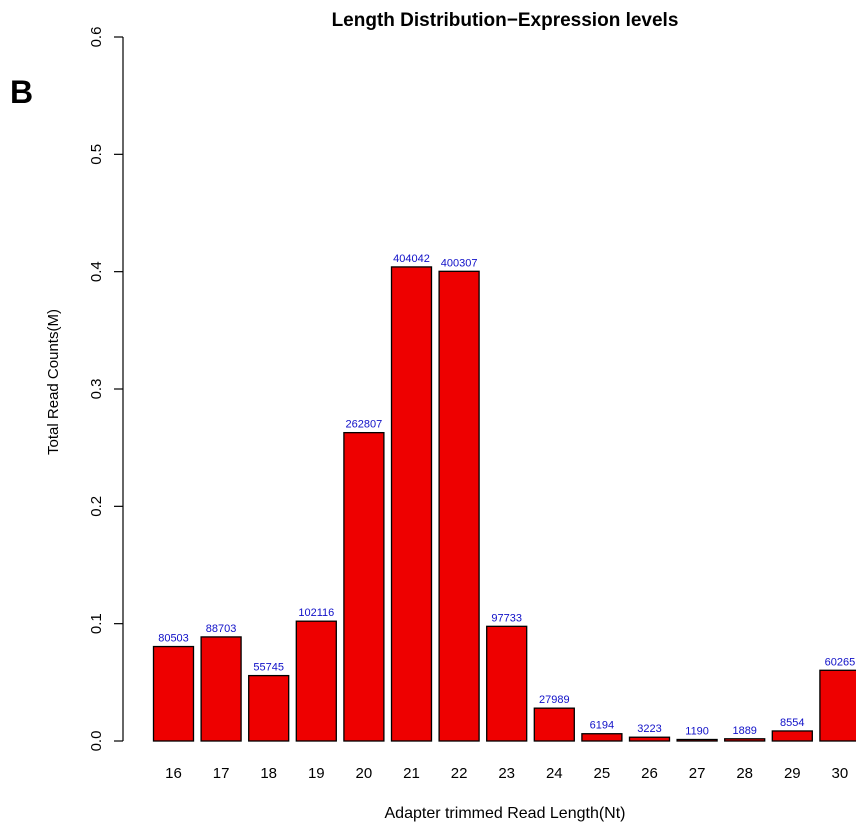 Image resolution: width=856 pixels, height=826 pixels. I want to click on y-tick-label: 0.3, so click(96, 389).